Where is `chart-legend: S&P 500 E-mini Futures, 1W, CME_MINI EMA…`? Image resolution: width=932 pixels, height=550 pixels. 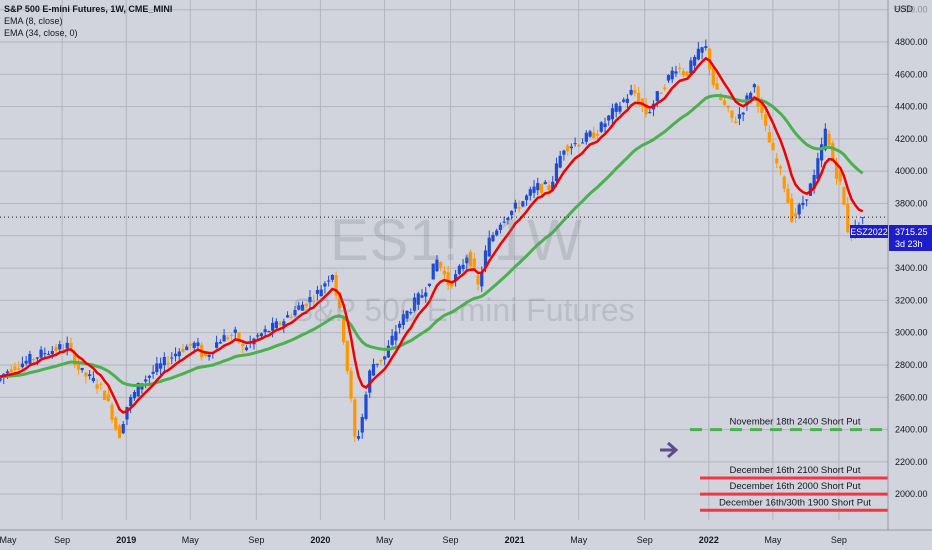 chart-legend: S&P 500 E-mini Futures, 1W, CME_MINI EMA… is located at coordinates (88, 21).